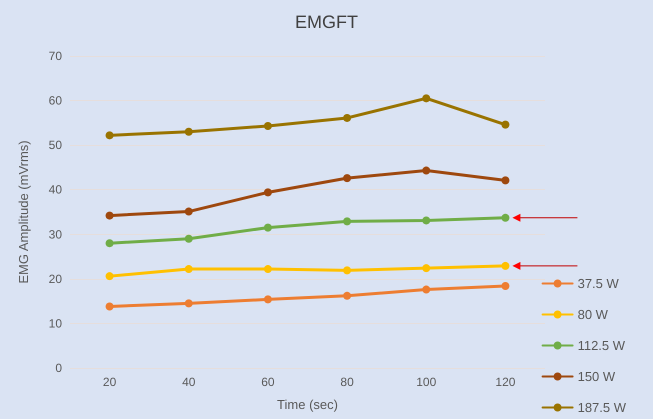 This screenshot has height=419, width=653. I want to click on y-axis-title: EMG Amplitude (mVrms), so click(23, 212).